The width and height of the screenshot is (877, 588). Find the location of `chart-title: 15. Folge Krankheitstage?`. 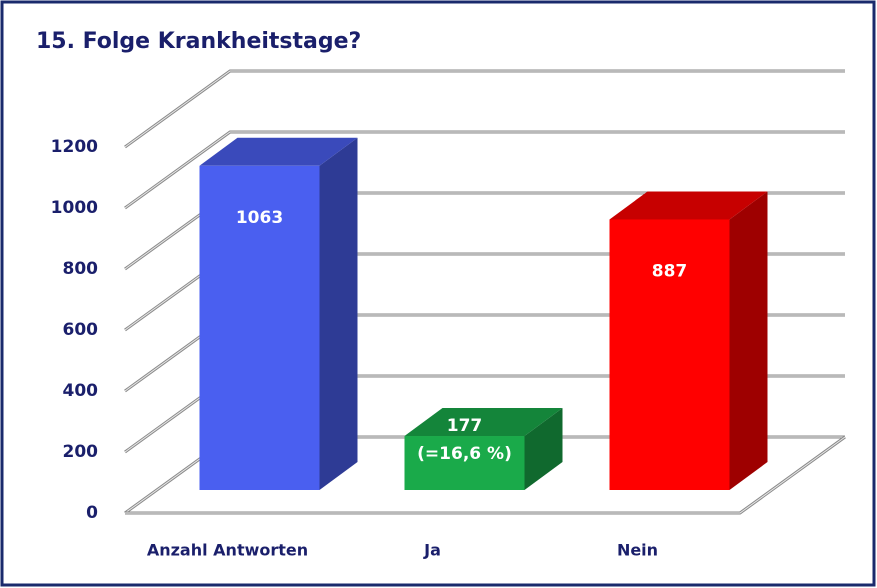

chart-title: 15. Folge Krankheitstage? is located at coordinates (198, 41).